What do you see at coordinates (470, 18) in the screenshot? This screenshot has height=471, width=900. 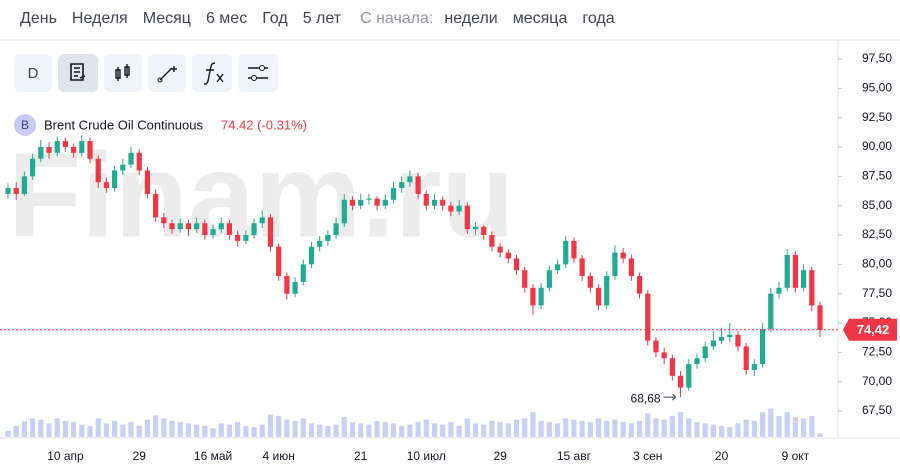 I see `nav-item: недели` at bounding box center [470, 18].